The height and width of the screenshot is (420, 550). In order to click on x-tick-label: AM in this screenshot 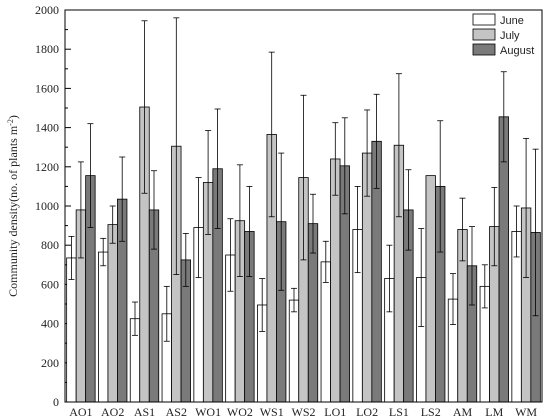, I will do `click(463, 412)`.